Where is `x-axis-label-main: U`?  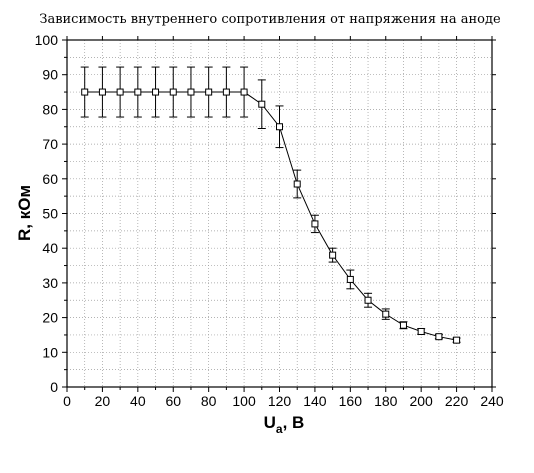 x-axis-label-main: U is located at coordinates (270, 422).